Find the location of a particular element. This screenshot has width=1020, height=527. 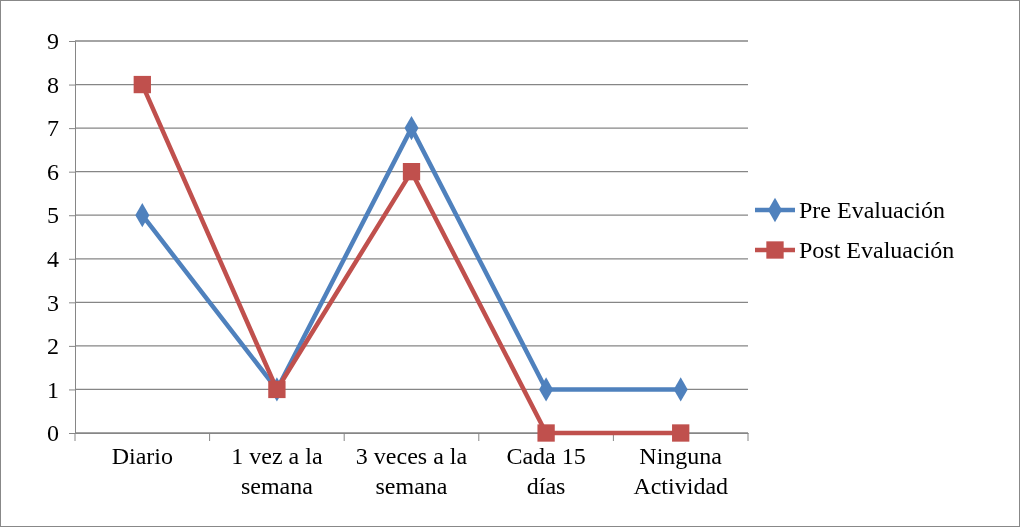

x-tick-label: Ninguna Actividad is located at coordinates (681, 471).